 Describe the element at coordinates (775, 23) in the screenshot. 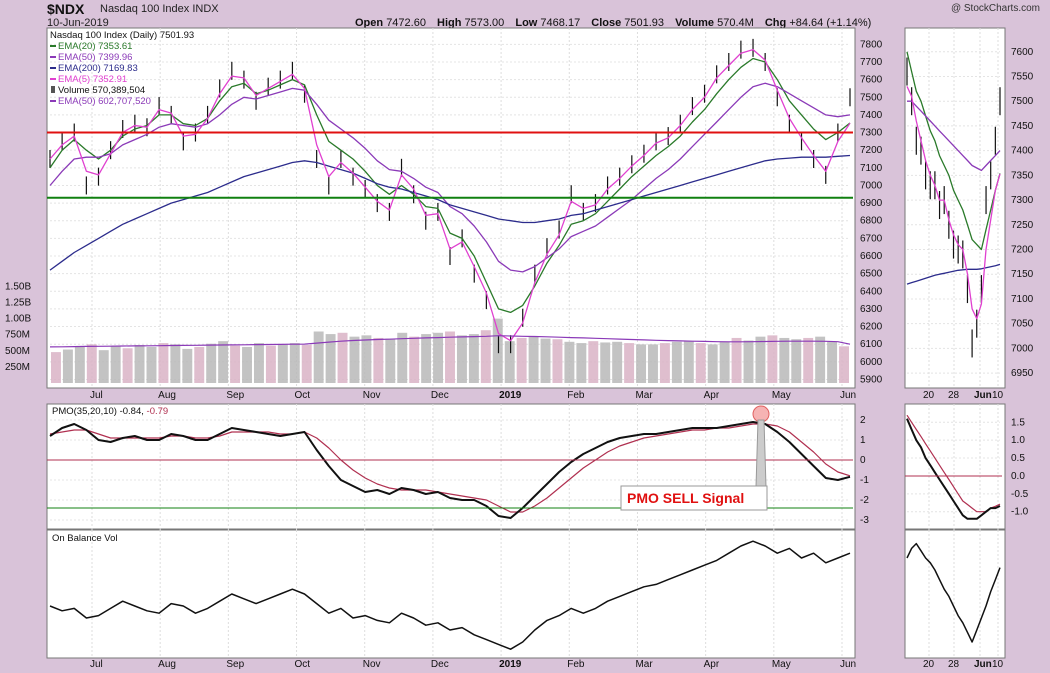

I see `chg-label: Chg` at that location.